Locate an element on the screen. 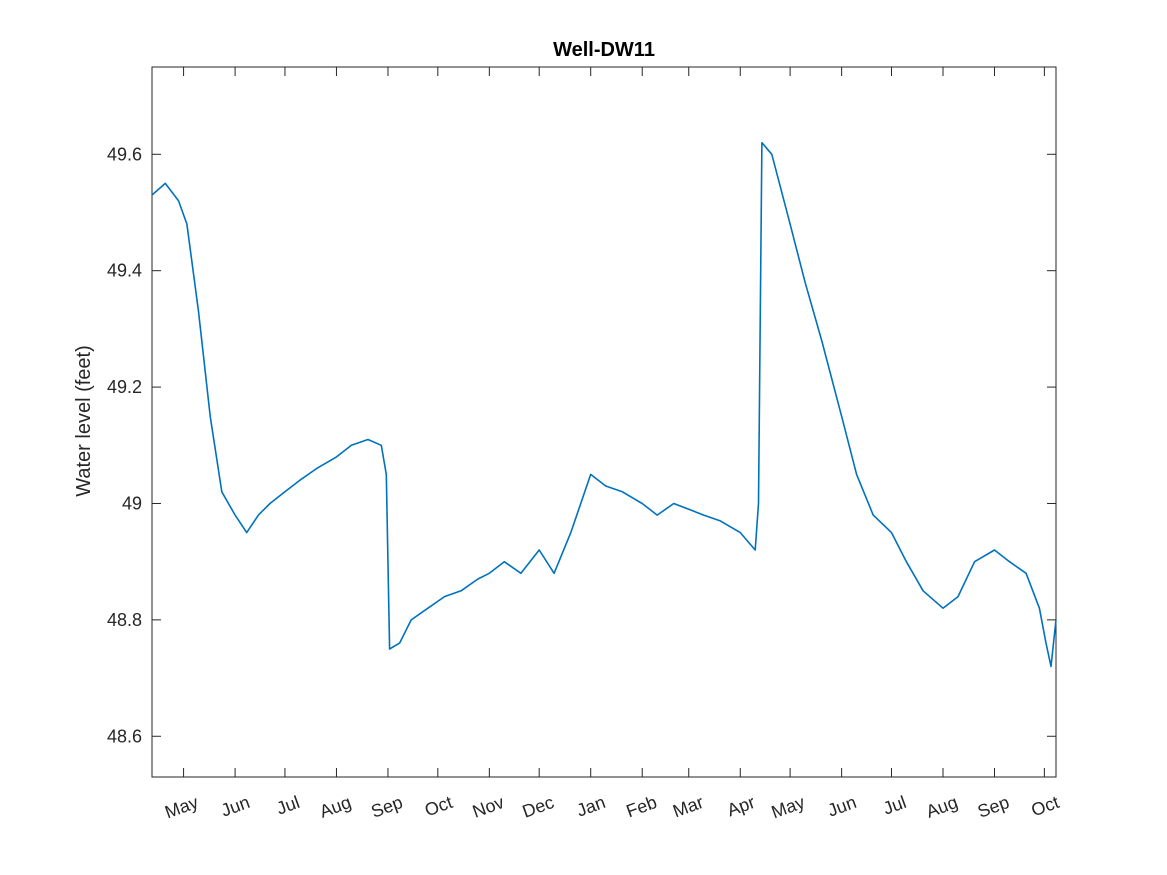  y-tick-label: 49.6 is located at coordinates (124, 154).